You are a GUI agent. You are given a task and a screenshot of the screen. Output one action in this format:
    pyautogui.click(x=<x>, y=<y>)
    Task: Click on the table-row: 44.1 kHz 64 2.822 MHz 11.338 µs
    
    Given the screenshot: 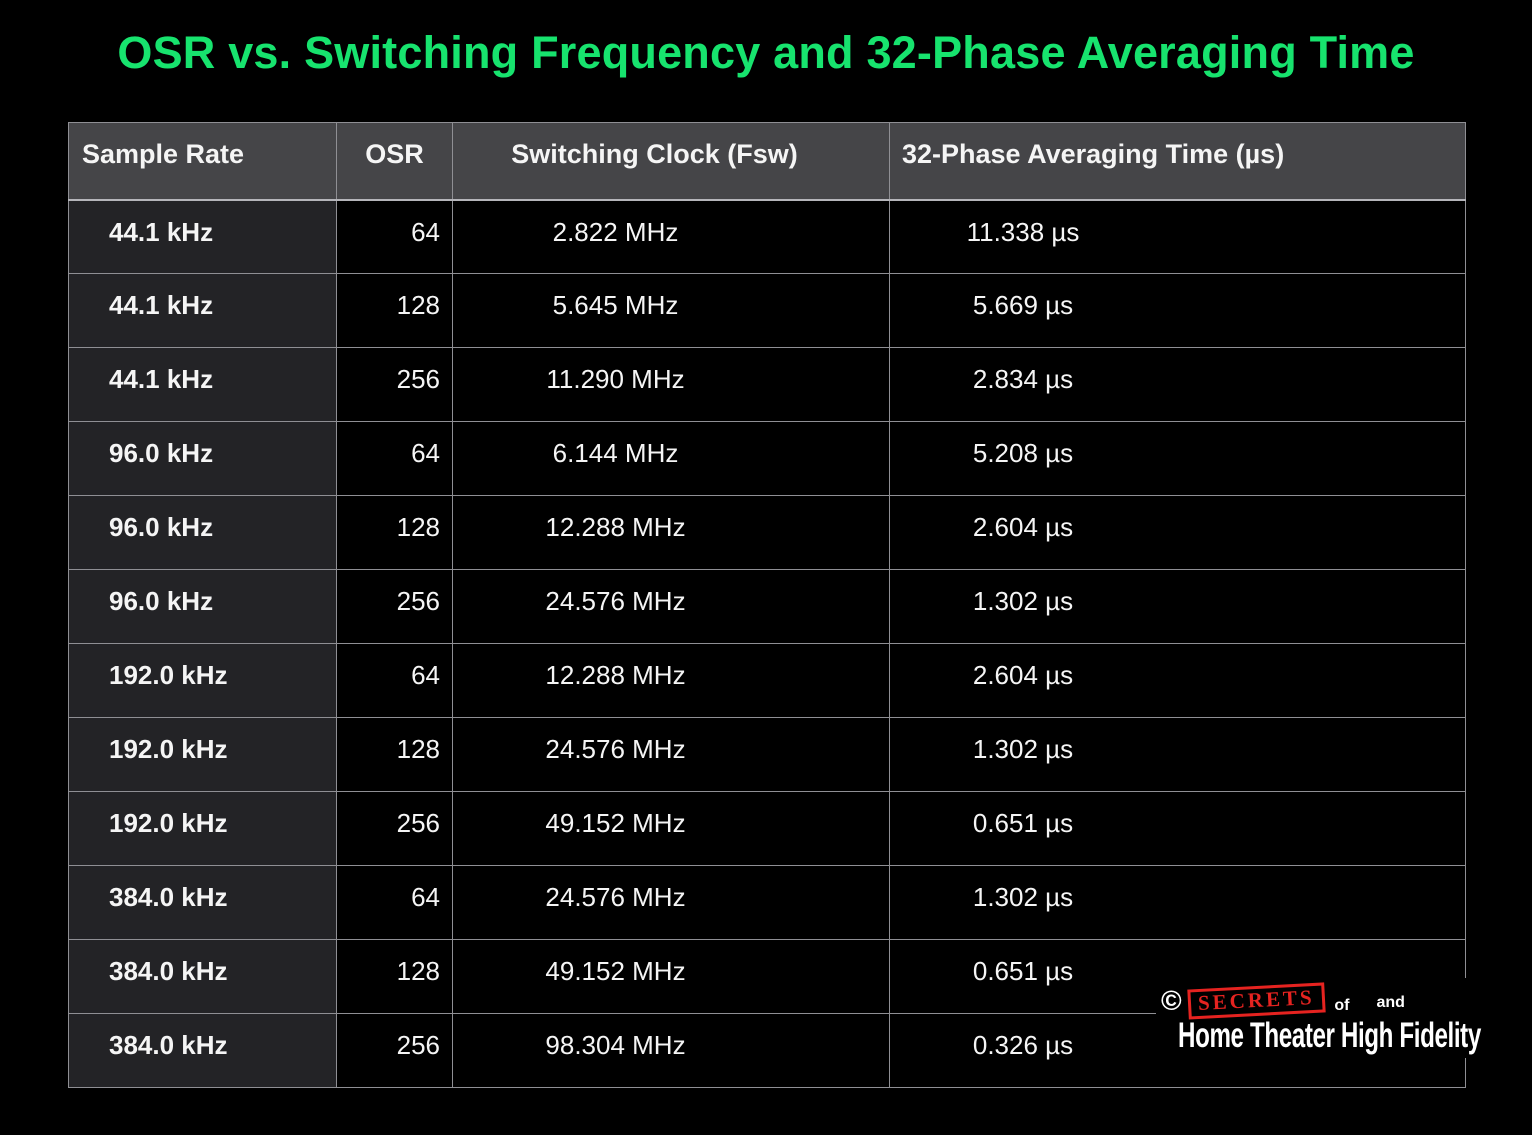 What is the action you would take?
    pyautogui.click(x=767, y=236)
    